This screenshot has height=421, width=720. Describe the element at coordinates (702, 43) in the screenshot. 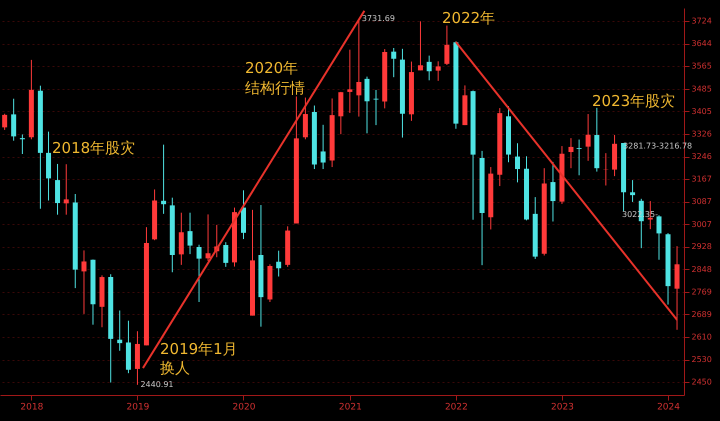

I see `y-tick-label: 3644` at that location.